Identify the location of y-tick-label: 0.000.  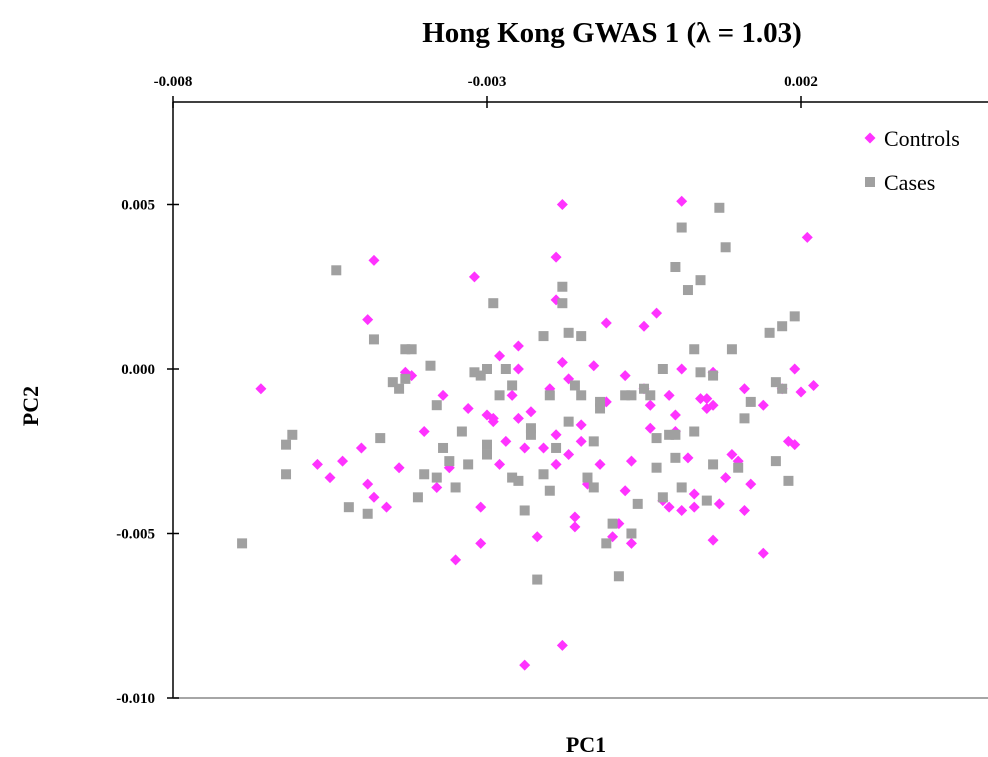
(138, 370).